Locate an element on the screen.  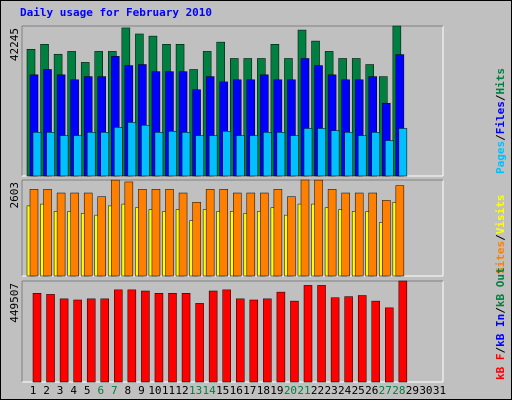
legend-entry: Hits is located at coordinates (500, 81).